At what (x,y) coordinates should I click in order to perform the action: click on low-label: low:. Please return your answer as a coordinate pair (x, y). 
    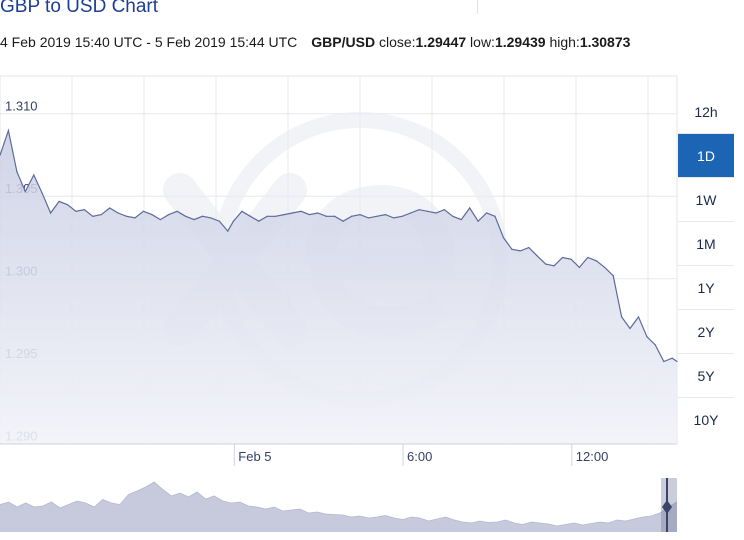
    Looking at the image, I should click on (482, 42).